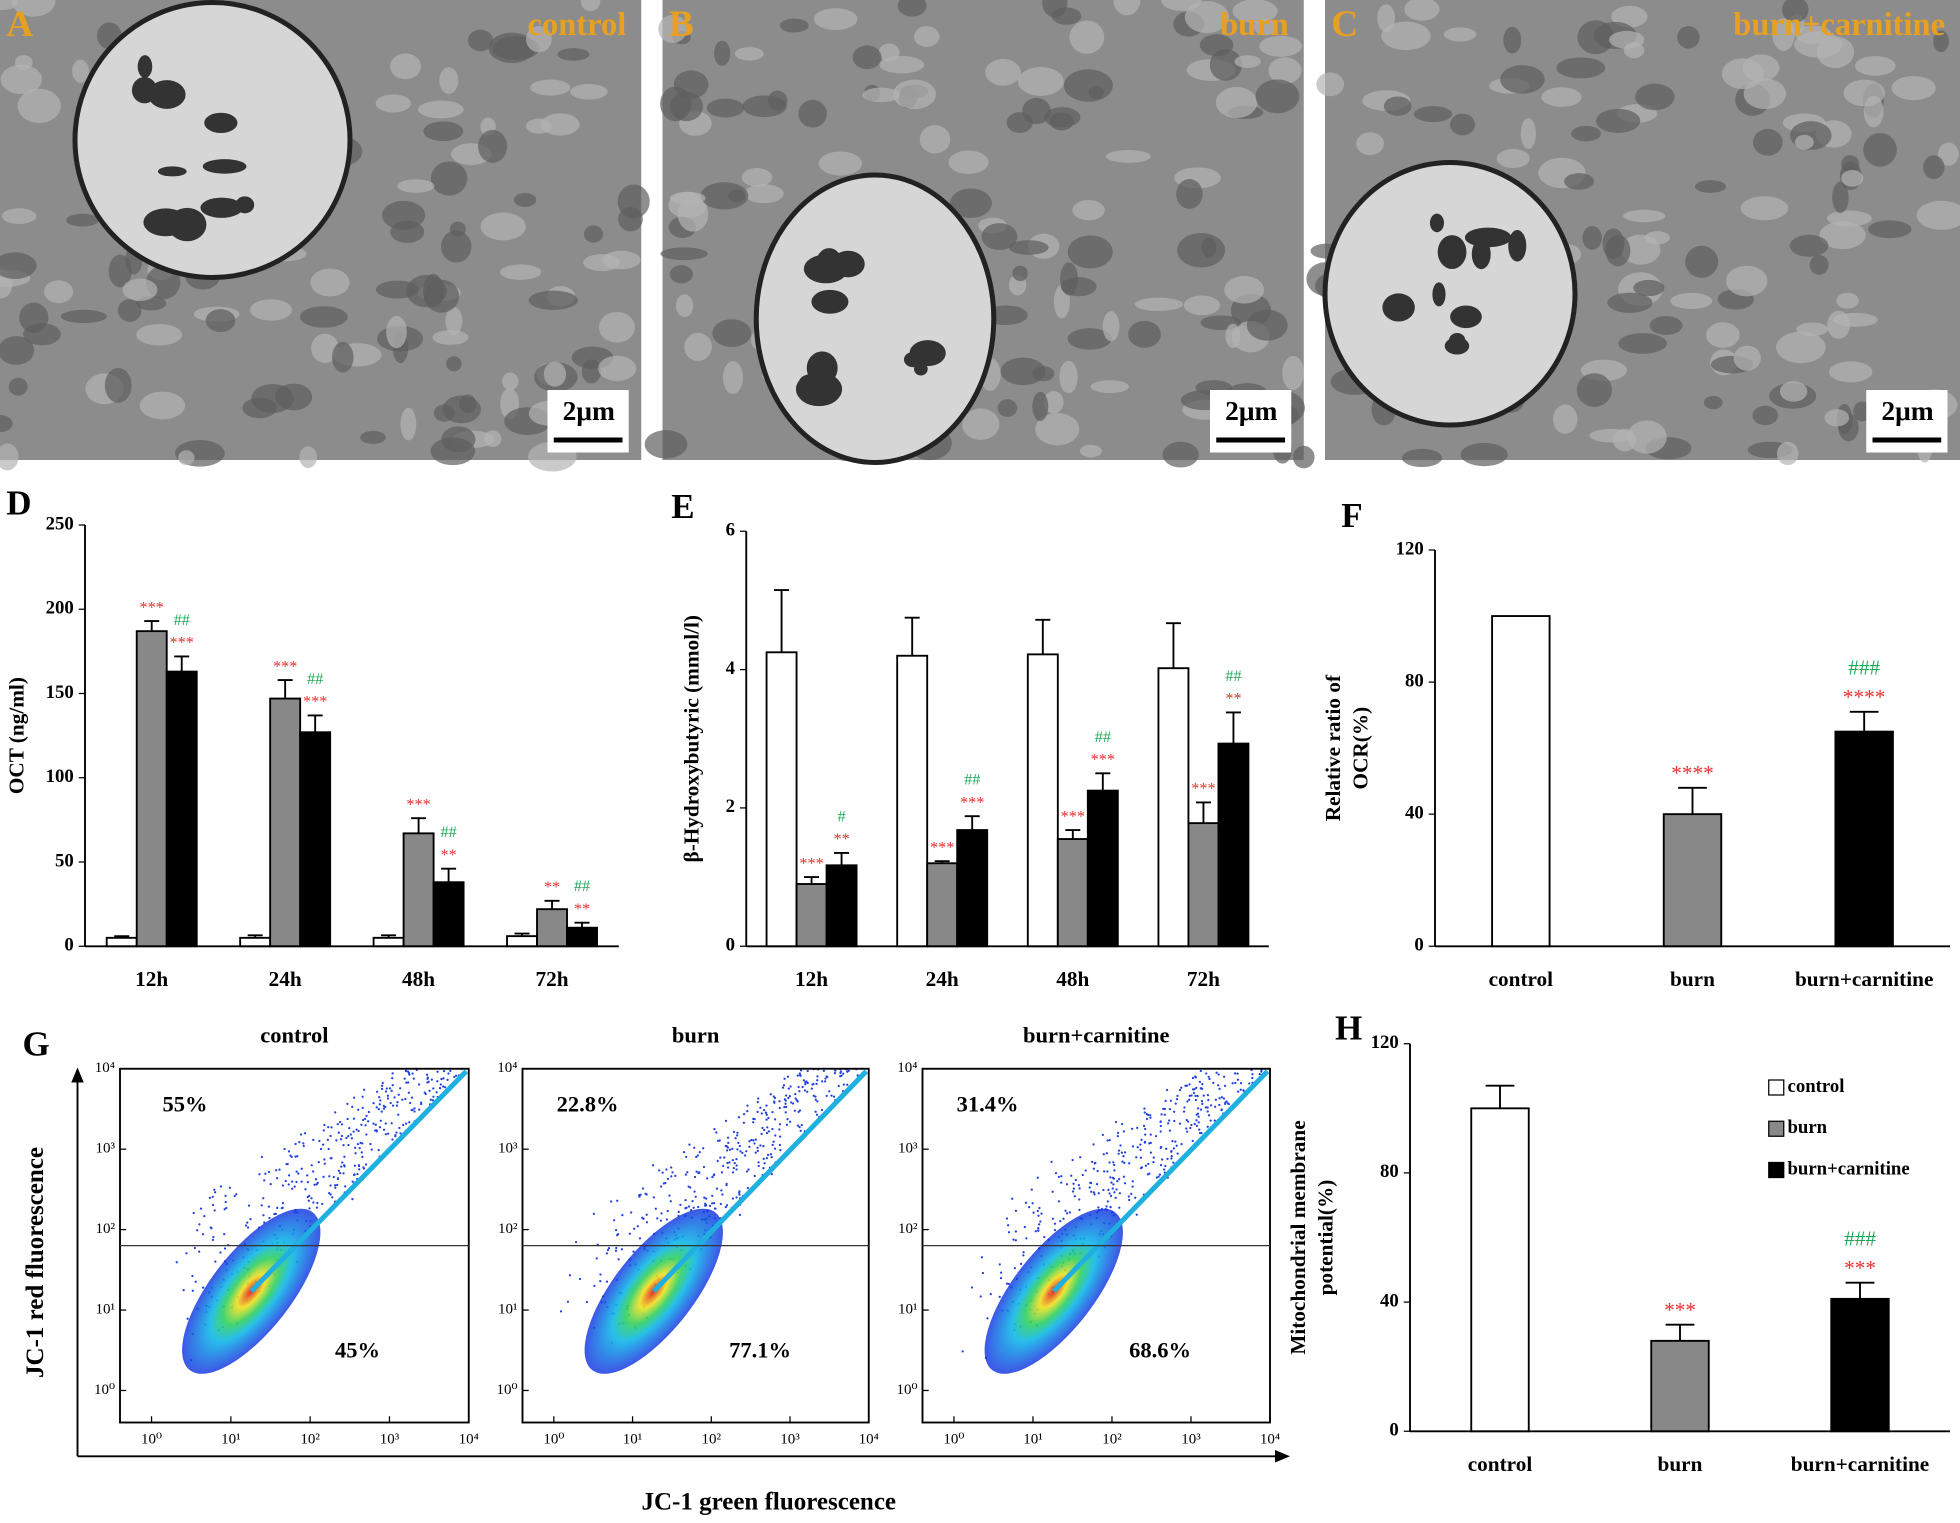 The height and width of the screenshot is (1523, 1960). What do you see at coordinates (151, 1439) in the screenshot?
I see `x-tick-label: 10⁰` at bounding box center [151, 1439].